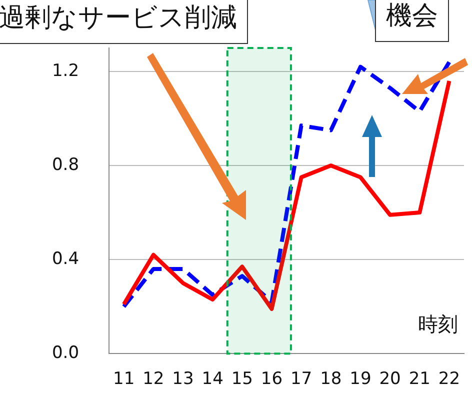 Image resolution: width=472 pixels, height=404 pixels. Describe the element at coordinates (242, 379) in the screenshot. I see `x-tick-label: 15` at that location.